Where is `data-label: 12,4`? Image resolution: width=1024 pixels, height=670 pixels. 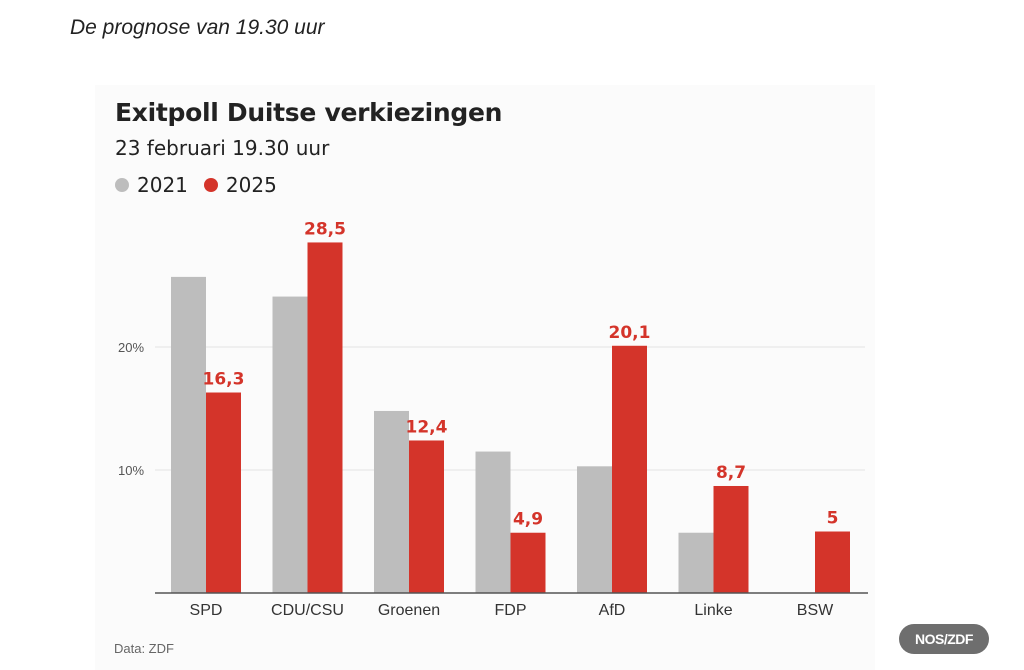
data-label: 12,4 is located at coordinates (427, 427).